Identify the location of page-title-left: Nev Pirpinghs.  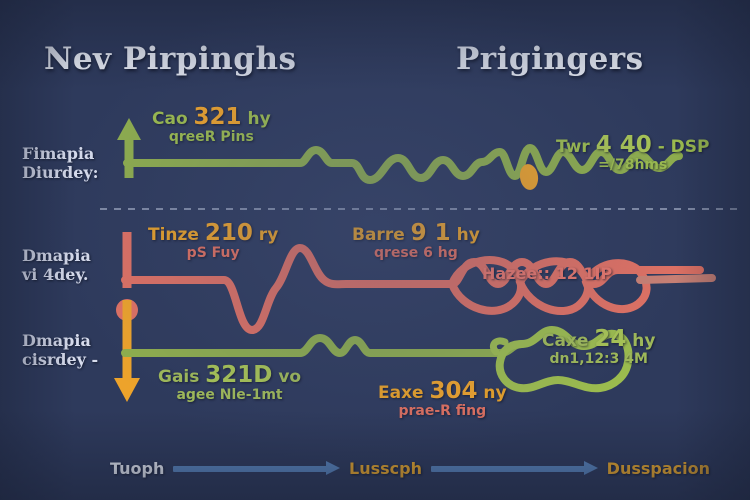
(170, 59).